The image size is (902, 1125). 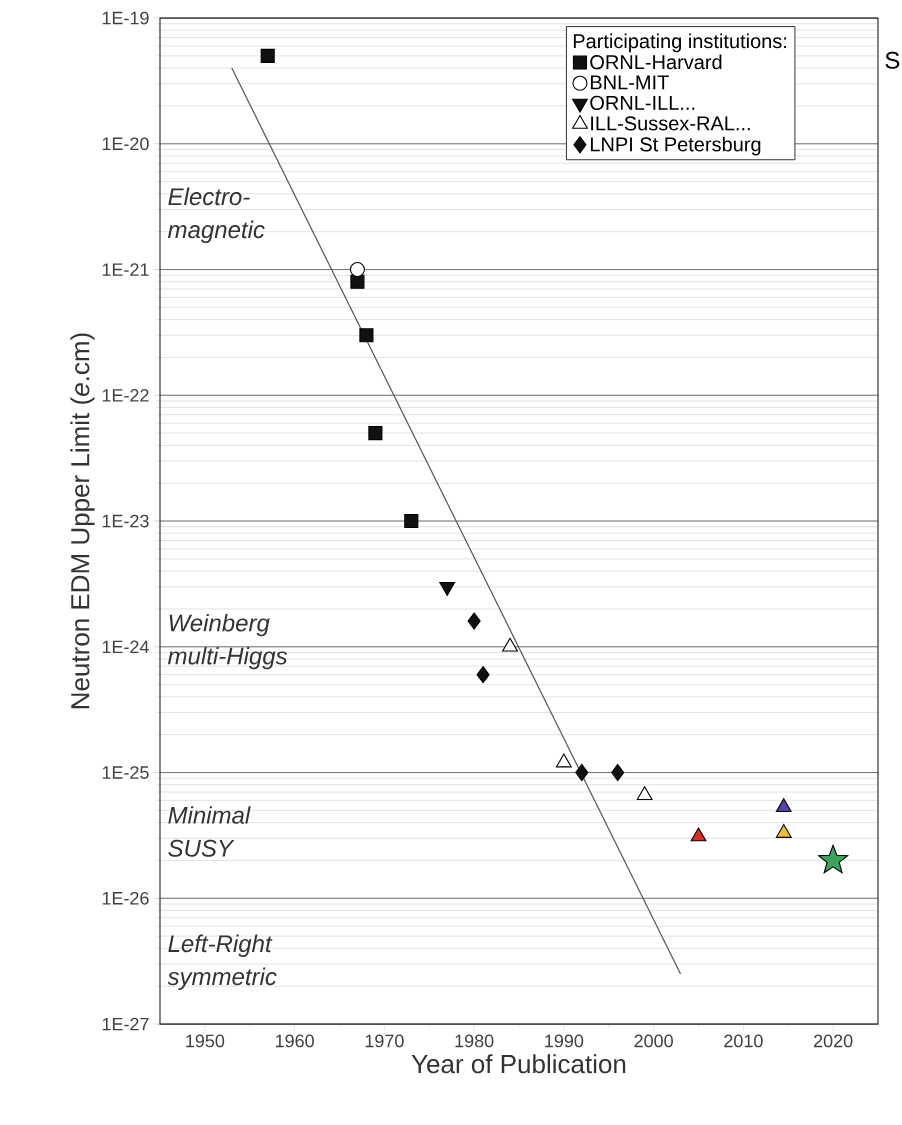 What do you see at coordinates (675, 146) in the screenshot?
I see `legend-label: LNPI St Petersburg` at bounding box center [675, 146].